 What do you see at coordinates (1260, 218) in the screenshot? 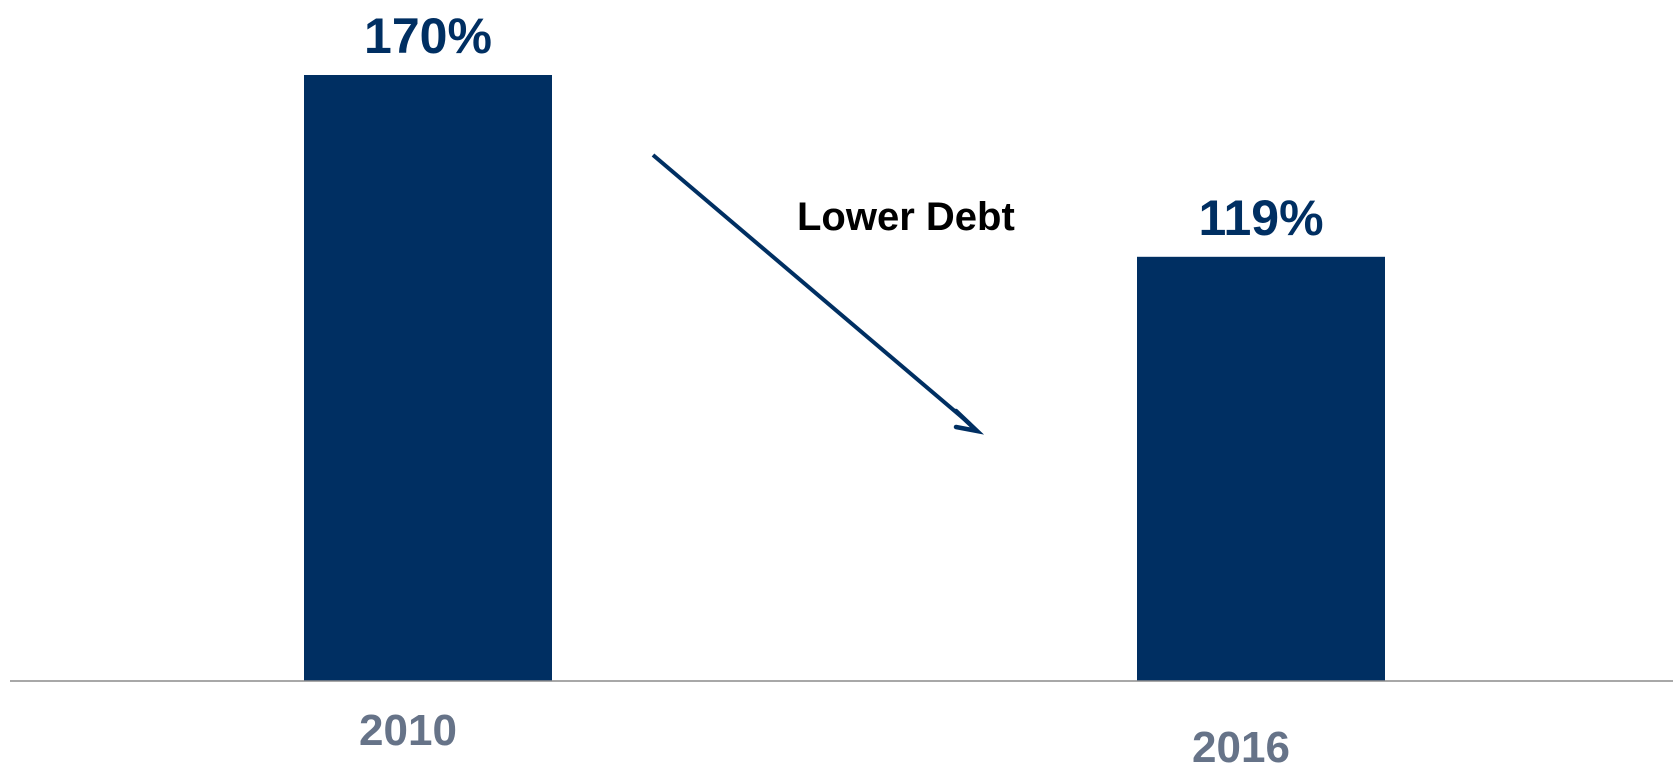
I see `value-label-2016: 119%` at bounding box center [1260, 218].